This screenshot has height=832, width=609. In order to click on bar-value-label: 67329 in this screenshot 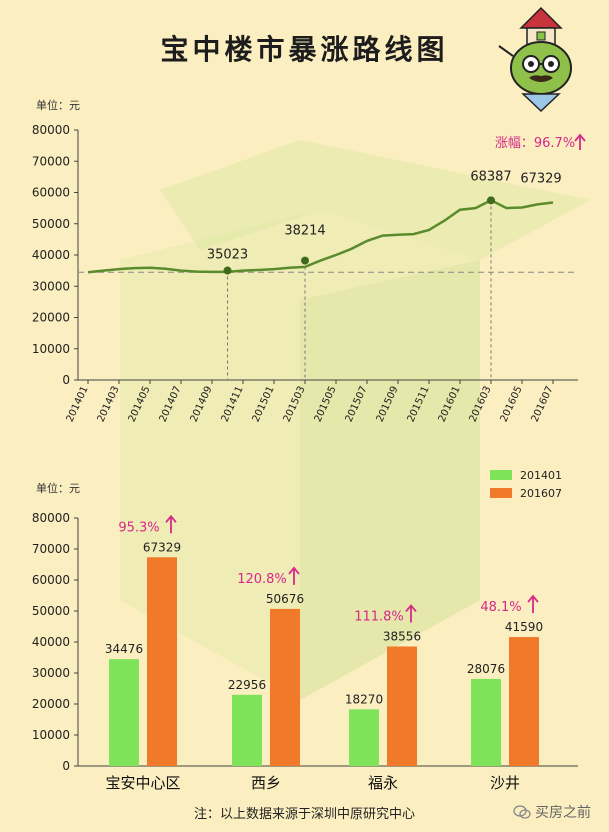, I will do `click(162, 547)`.